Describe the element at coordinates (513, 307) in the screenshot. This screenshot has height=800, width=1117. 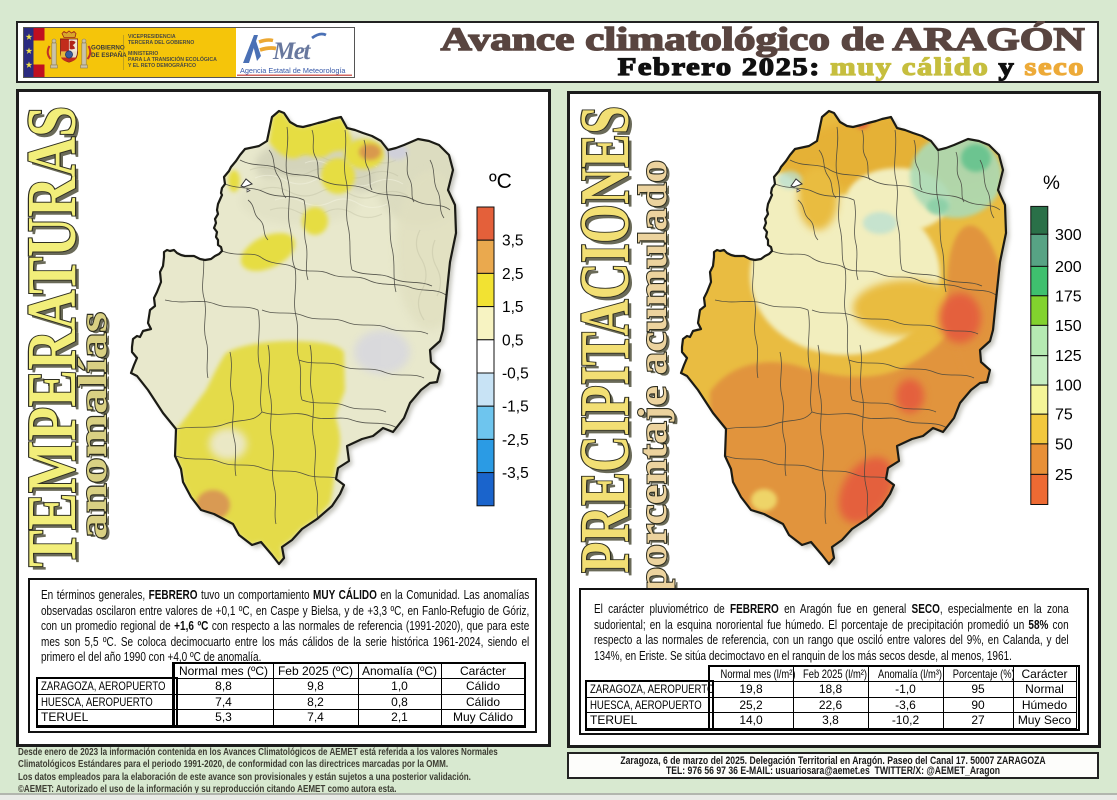
I see `svg-text: 1,5` at that location.